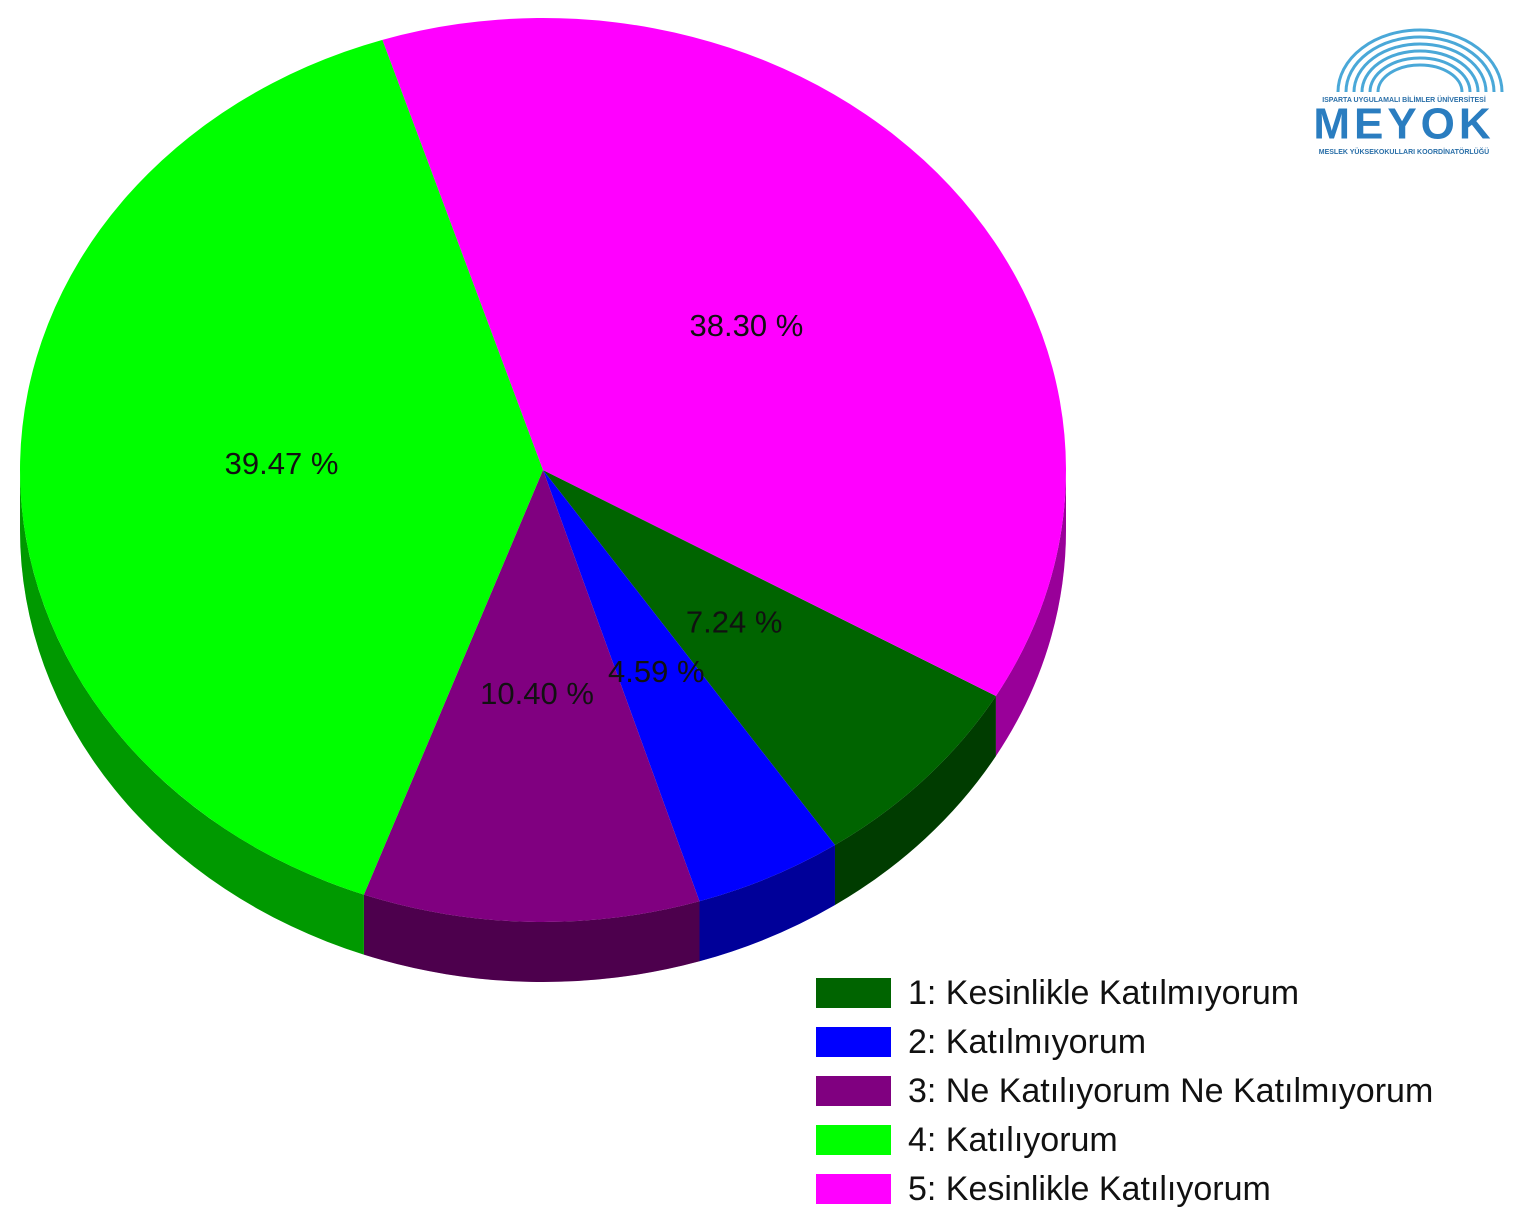 The height and width of the screenshot is (1213, 1516). I want to click on legend-label: 4: Katılıyorum, so click(1013, 1140).